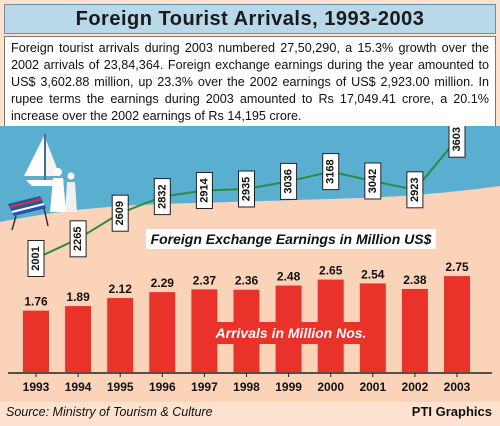 The width and height of the screenshot is (500, 426). What do you see at coordinates (457, 387) in the screenshot?
I see `x-tick-label: 2003` at bounding box center [457, 387].